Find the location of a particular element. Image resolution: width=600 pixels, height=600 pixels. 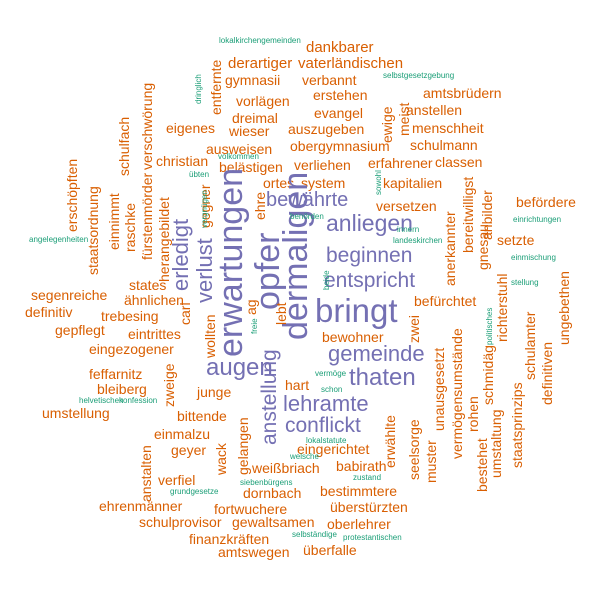

word: amtswegen is located at coordinates (254, 552).